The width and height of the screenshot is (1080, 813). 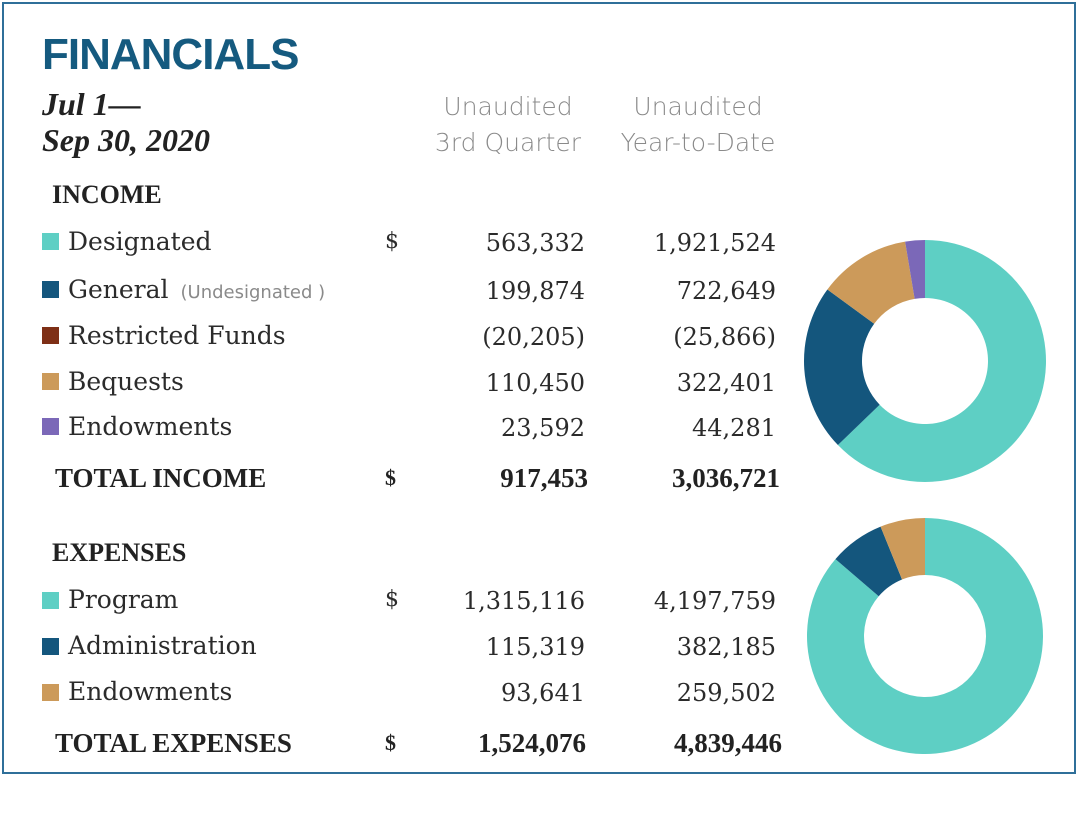 What do you see at coordinates (698, 142) in the screenshot?
I see `ytd-header-line2: Year-to-Date` at bounding box center [698, 142].